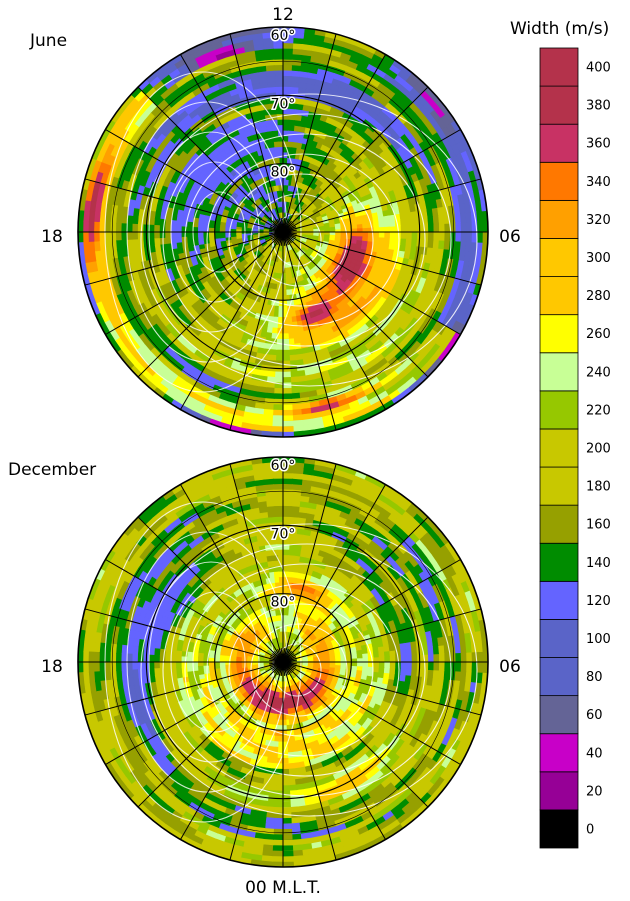 The width and height of the screenshot is (630, 901). Describe the element at coordinates (283, 104) in the screenshot. I see `latitude-label: 70°` at that location.